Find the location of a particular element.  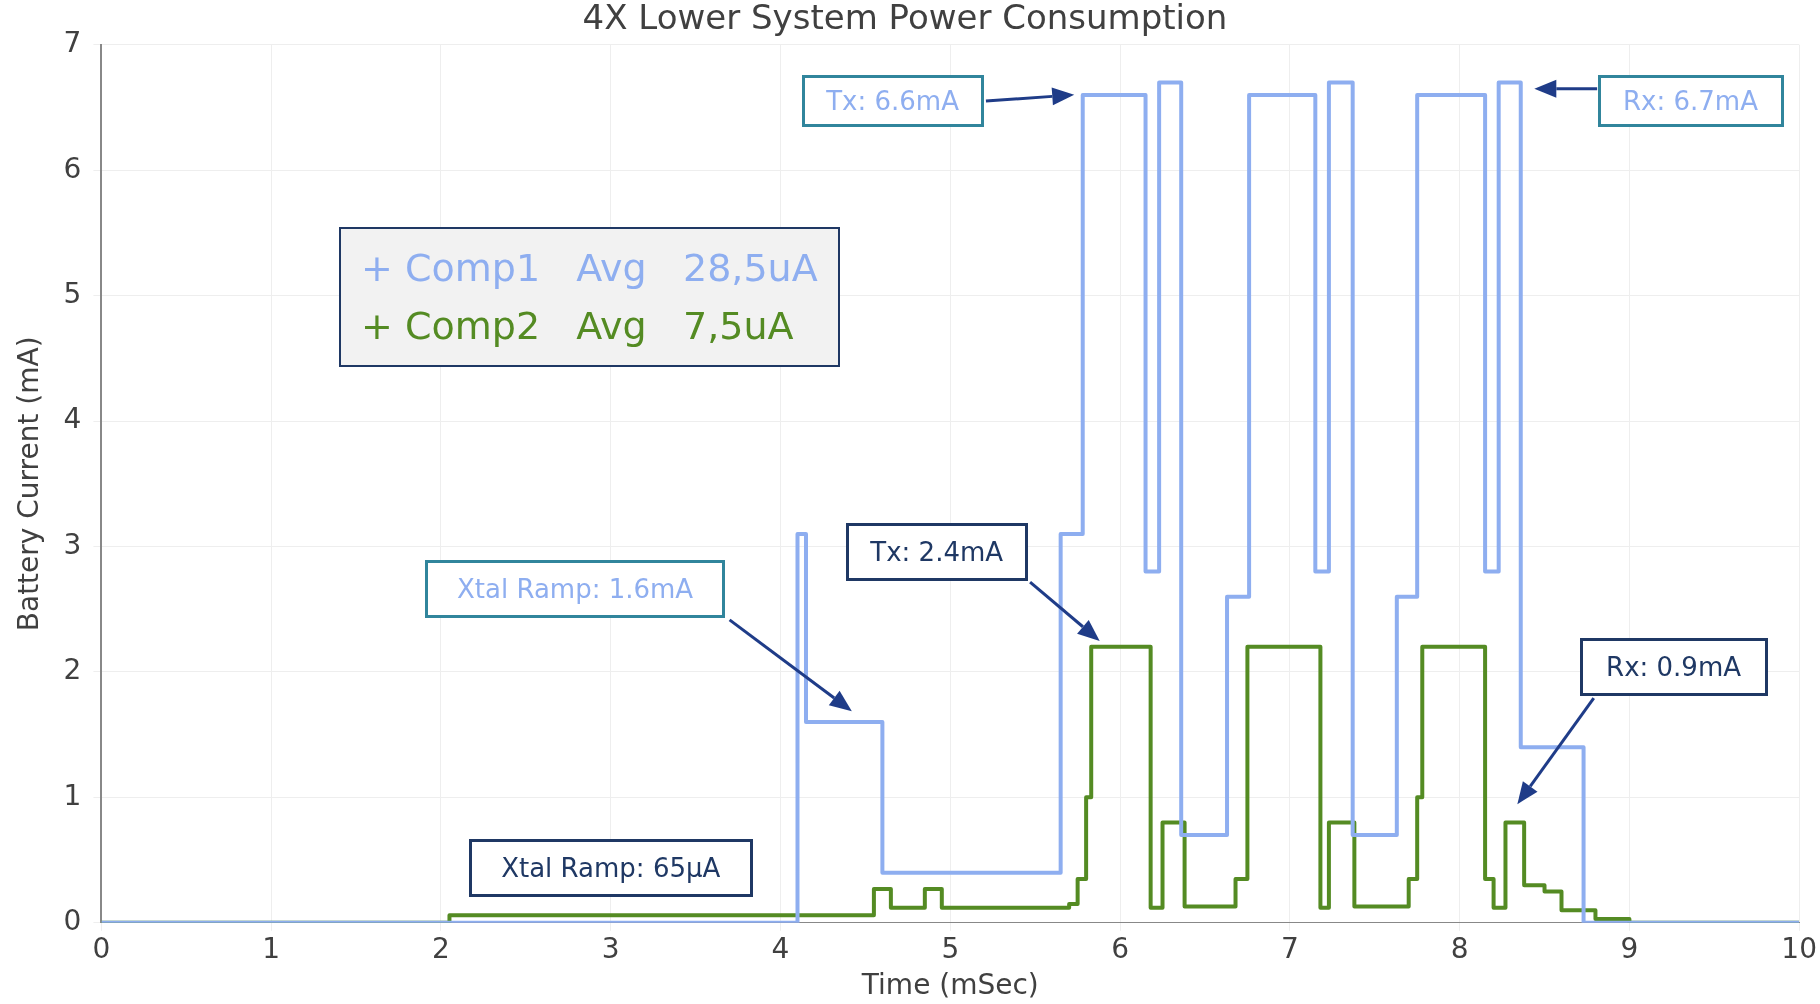

x-axis-title: Time (mSec) is located at coordinates (949, 985).